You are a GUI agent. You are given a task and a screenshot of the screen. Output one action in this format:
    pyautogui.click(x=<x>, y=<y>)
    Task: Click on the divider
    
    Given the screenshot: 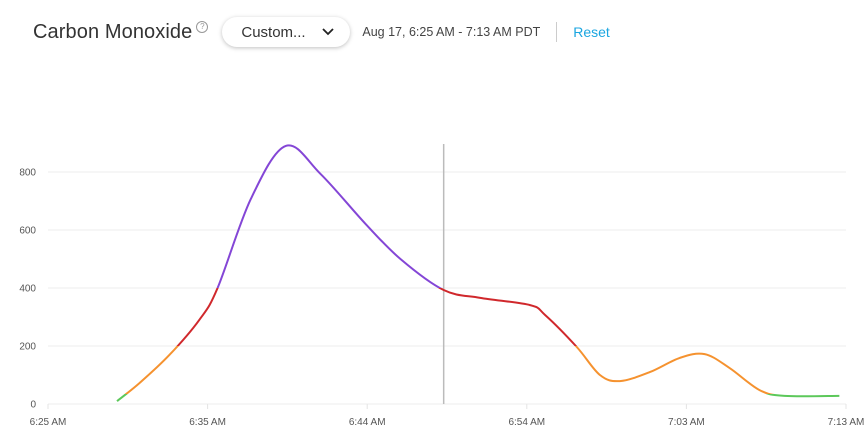 What is the action you would take?
    pyautogui.click(x=557, y=32)
    